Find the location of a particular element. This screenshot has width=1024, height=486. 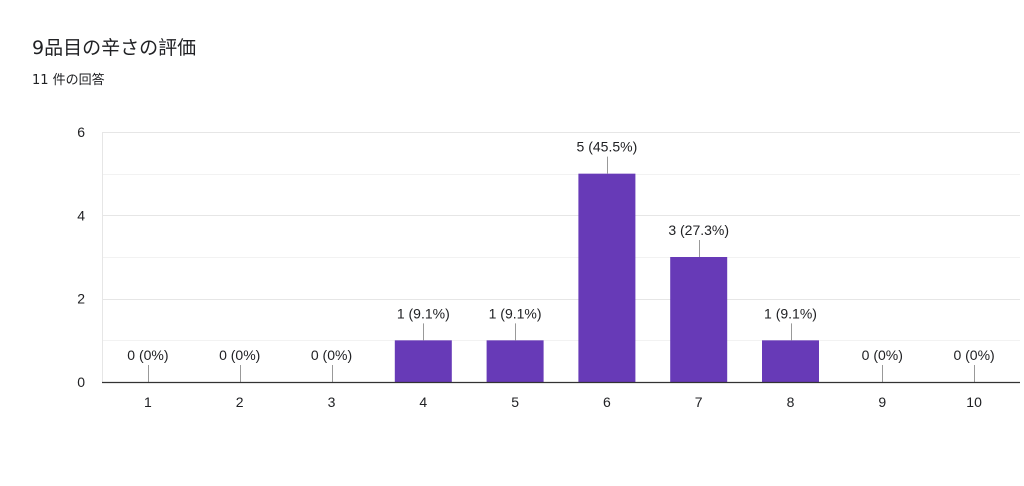

x-tick-label: 5 is located at coordinates (515, 402).